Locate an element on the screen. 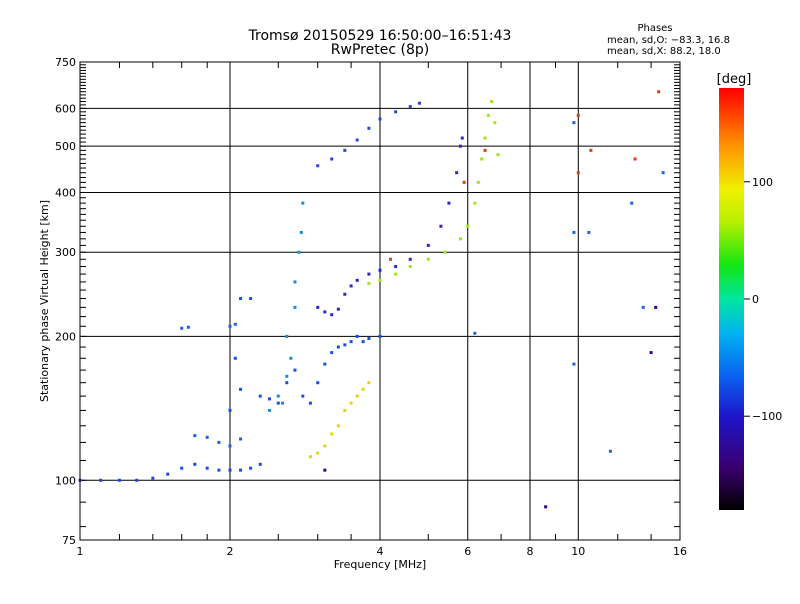 This screenshot has width=800, height=604. colorbar-label: [deg] is located at coordinates (734, 79).